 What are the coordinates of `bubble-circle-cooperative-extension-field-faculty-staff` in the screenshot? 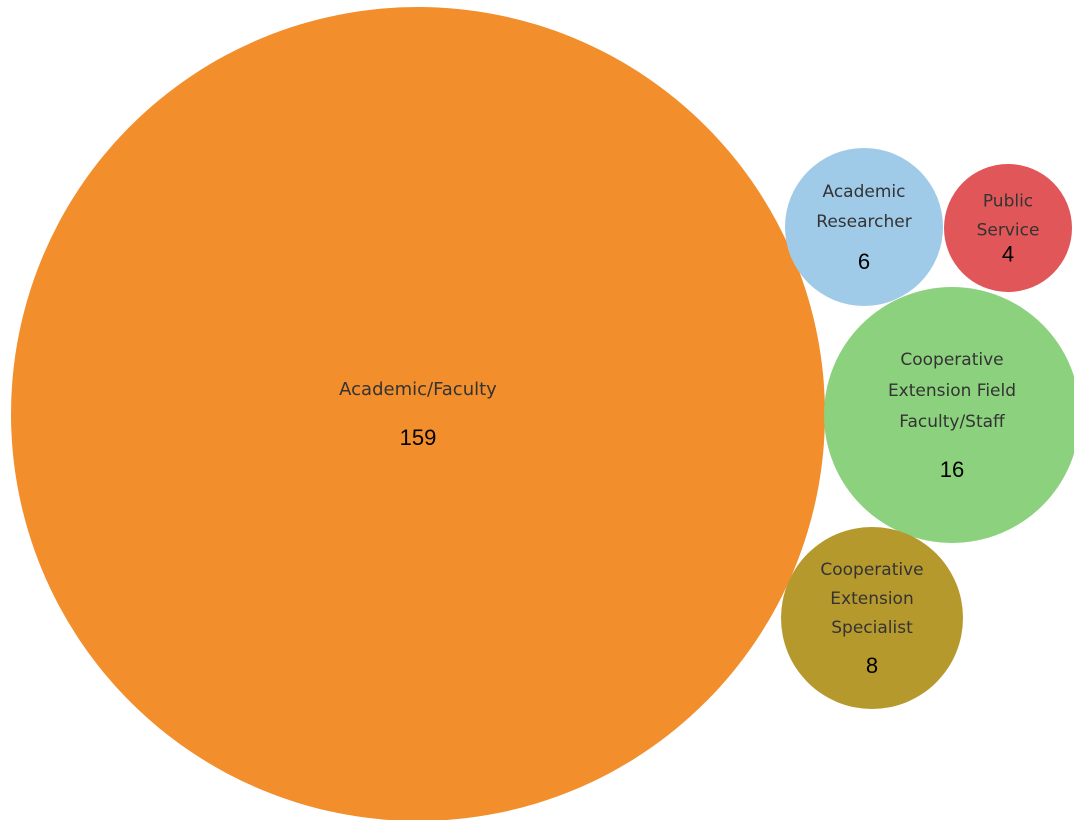 It's located at (949, 415).